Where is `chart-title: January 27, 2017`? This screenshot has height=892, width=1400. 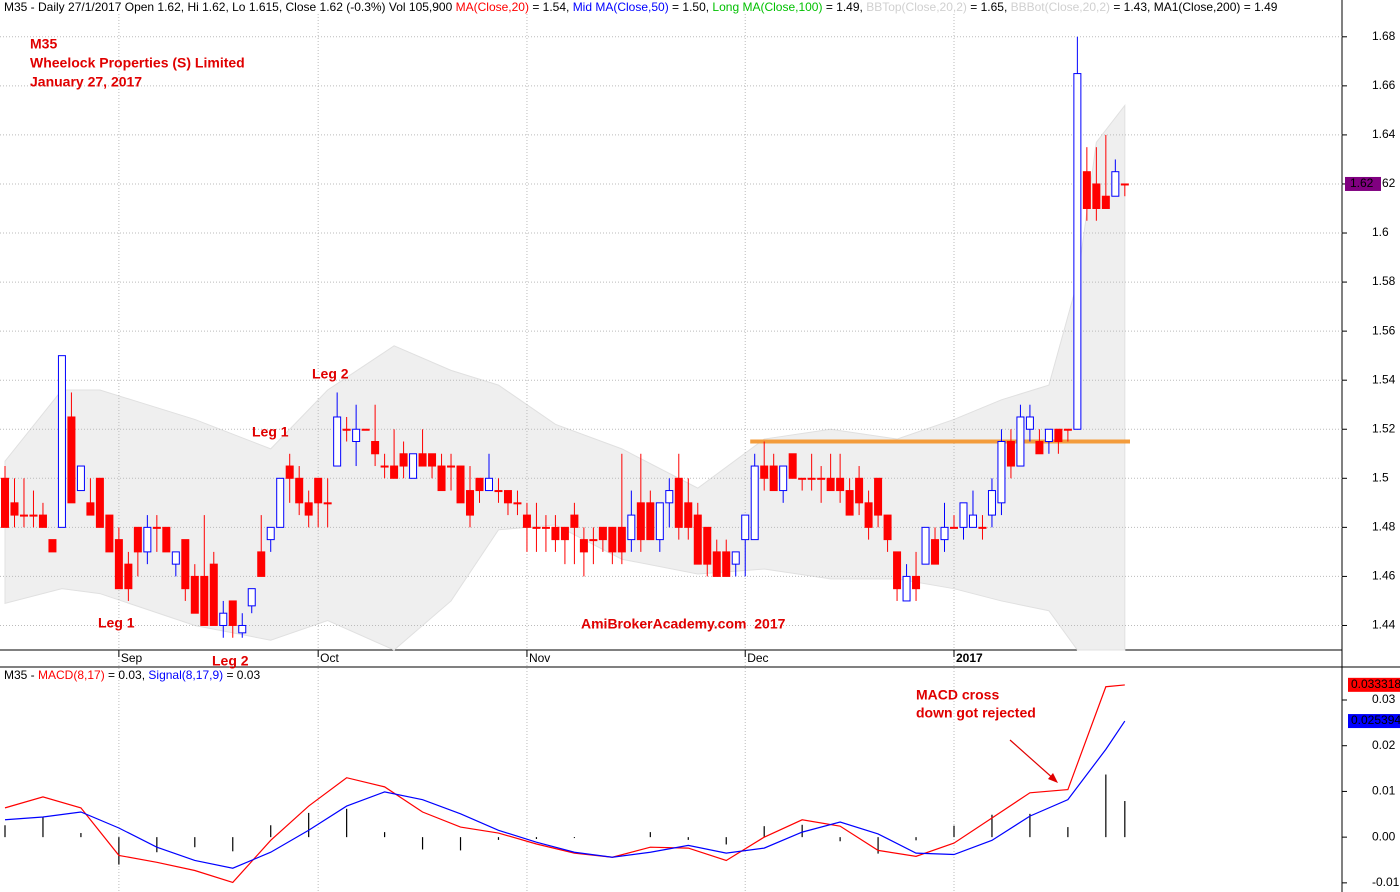
chart-title: January 27, 2017 is located at coordinates (86, 82).